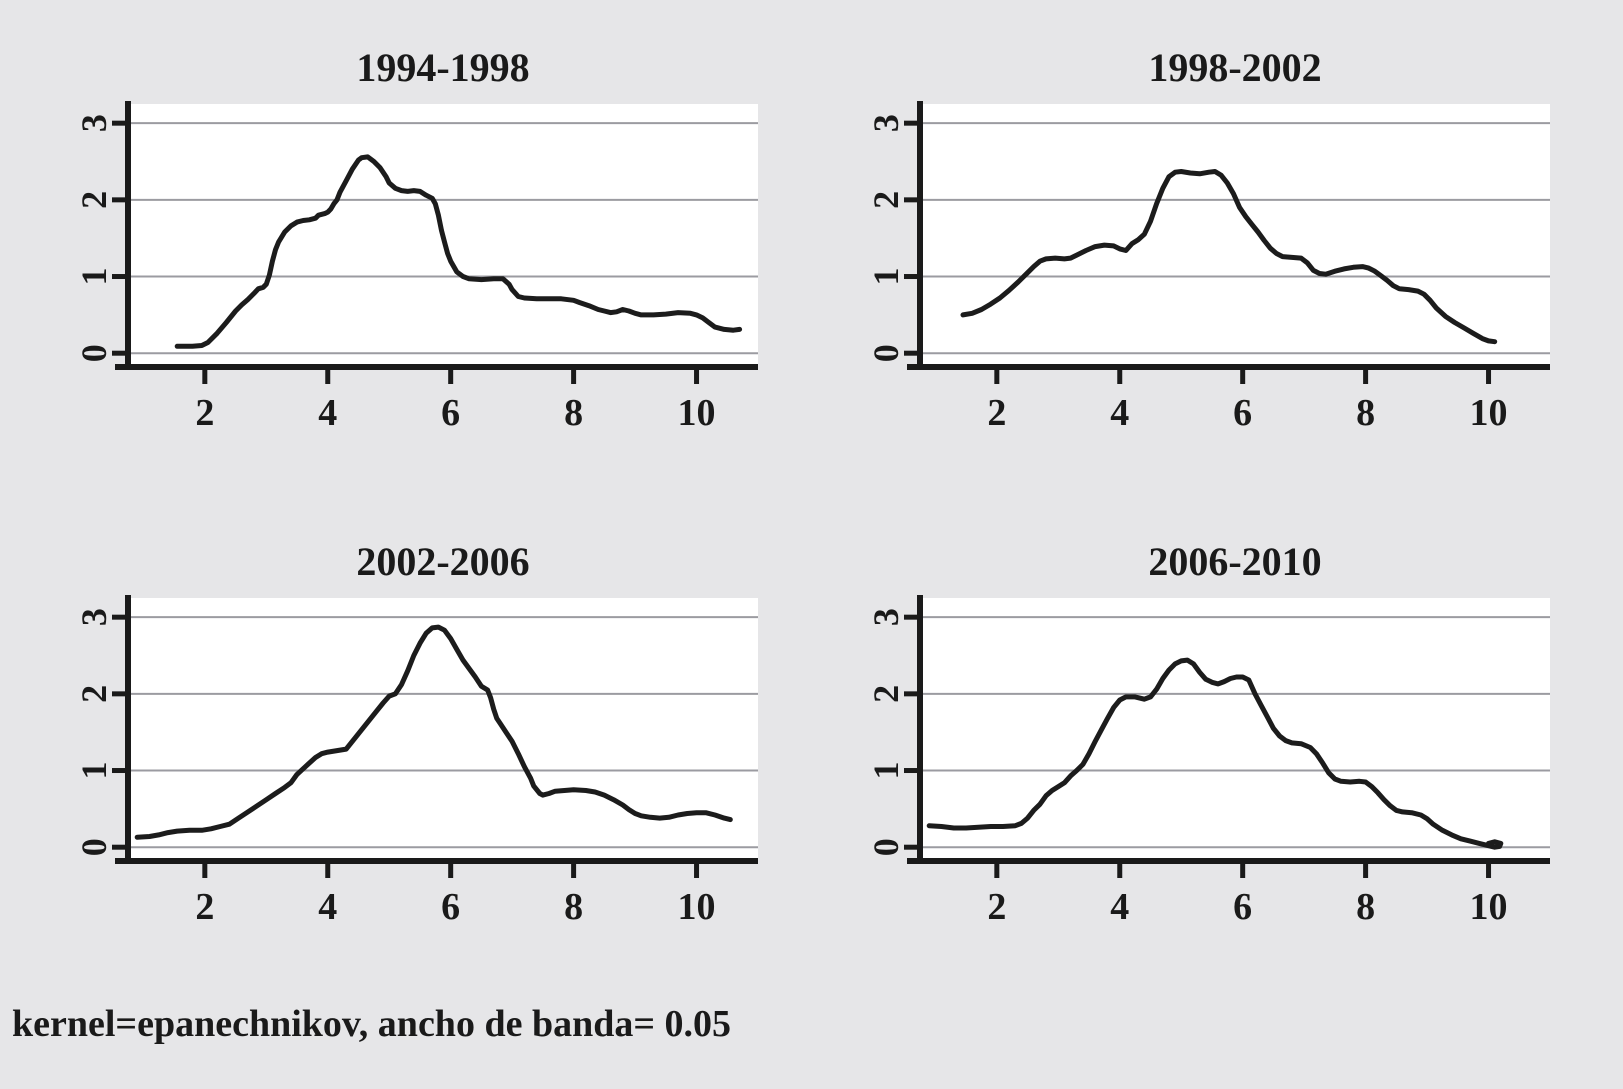 The image size is (1623, 1089). I want to click on density-plot-1994-1998: 0 1 2 3 2 4 6 8 10, so click(416, 267).